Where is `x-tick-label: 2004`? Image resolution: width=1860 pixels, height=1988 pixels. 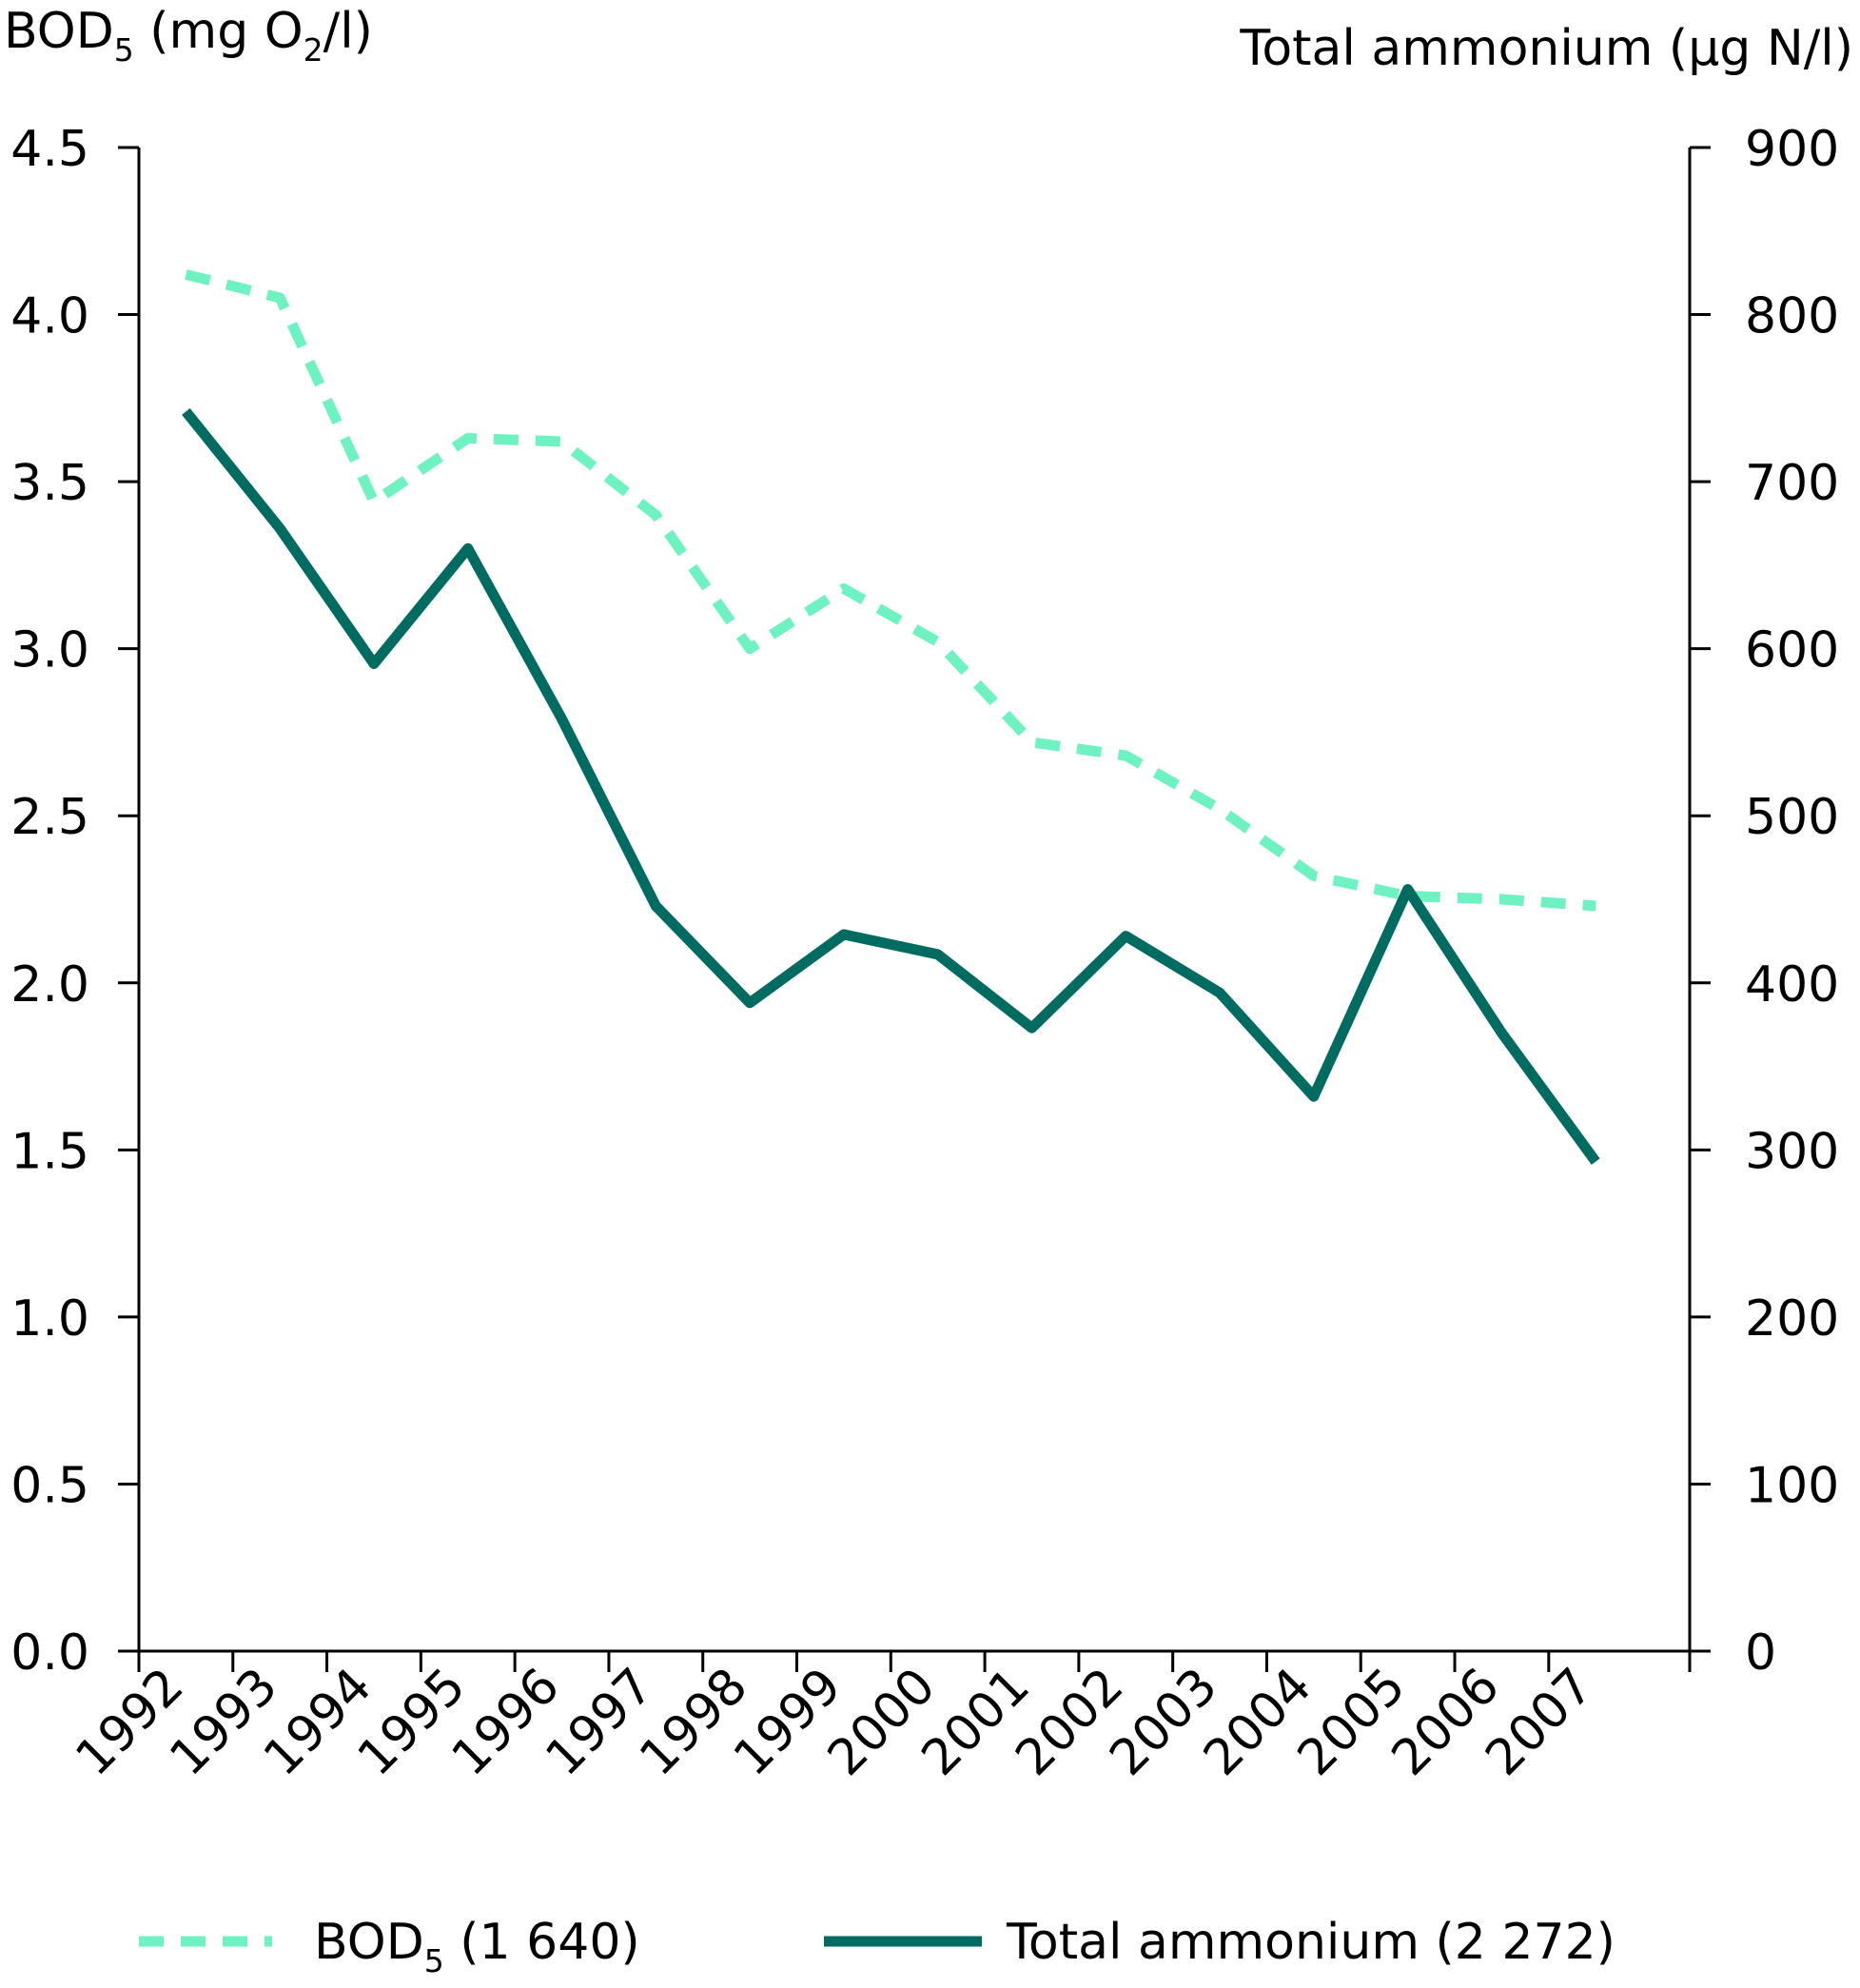
x-tick-label: 2004 is located at coordinates (1257, 1722).